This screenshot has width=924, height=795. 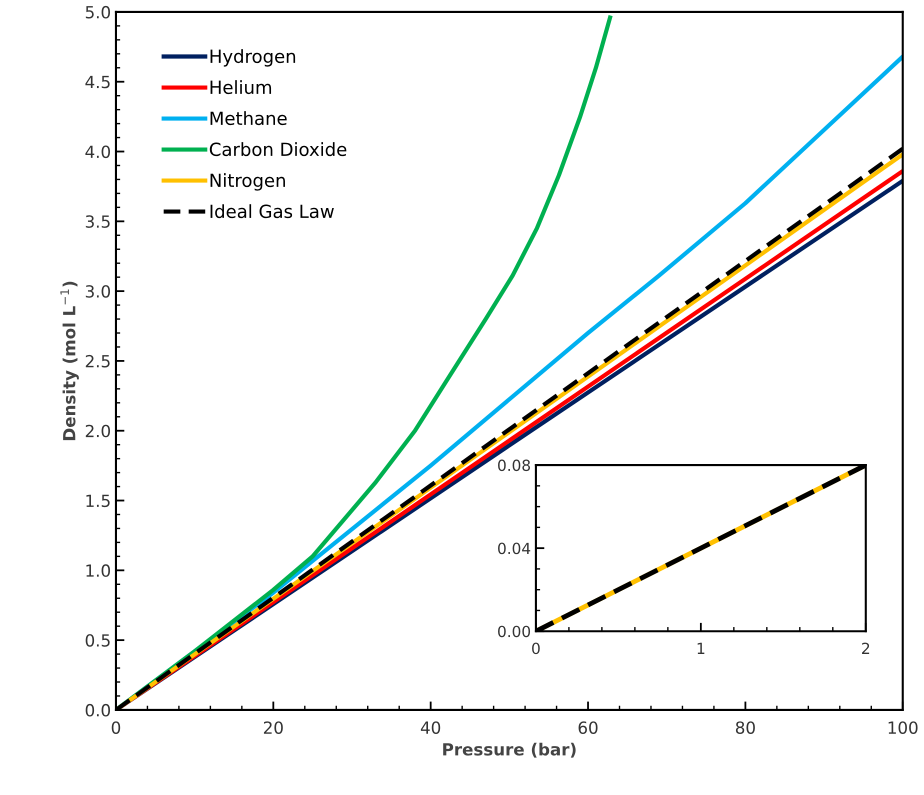 What do you see at coordinates (253, 58) in the screenshot?
I see `legend-label: Hydrogen` at bounding box center [253, 58].